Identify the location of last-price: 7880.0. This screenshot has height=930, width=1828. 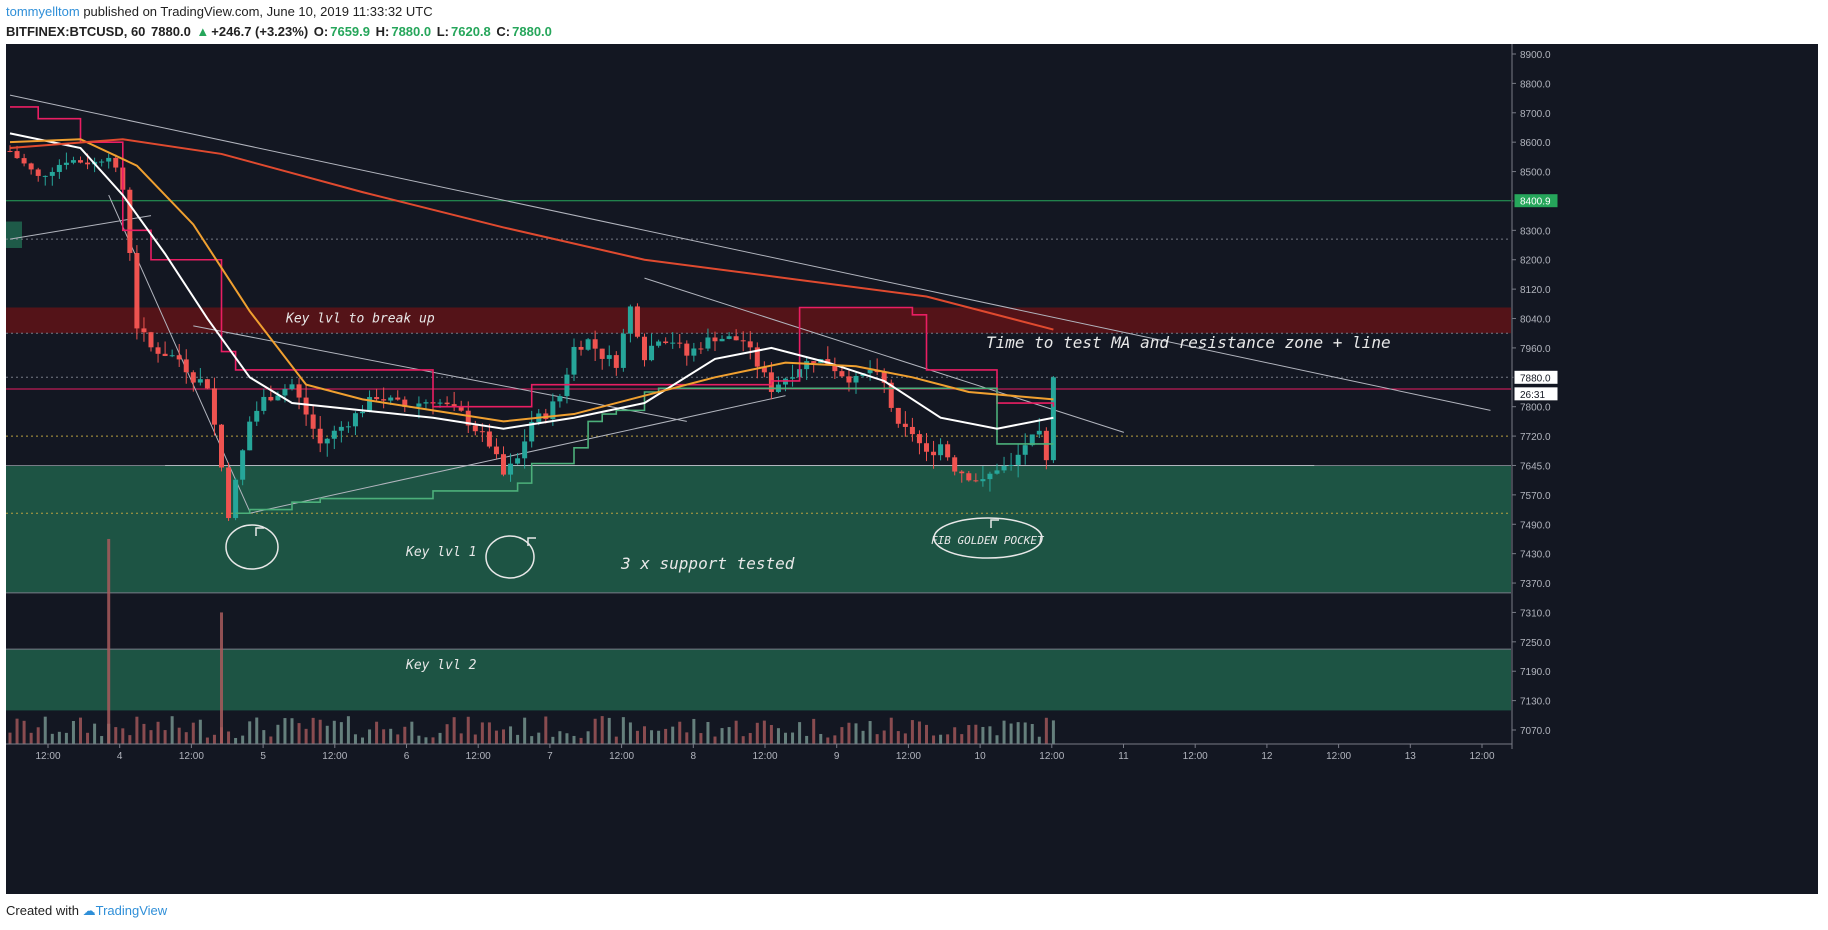
(171, 31).